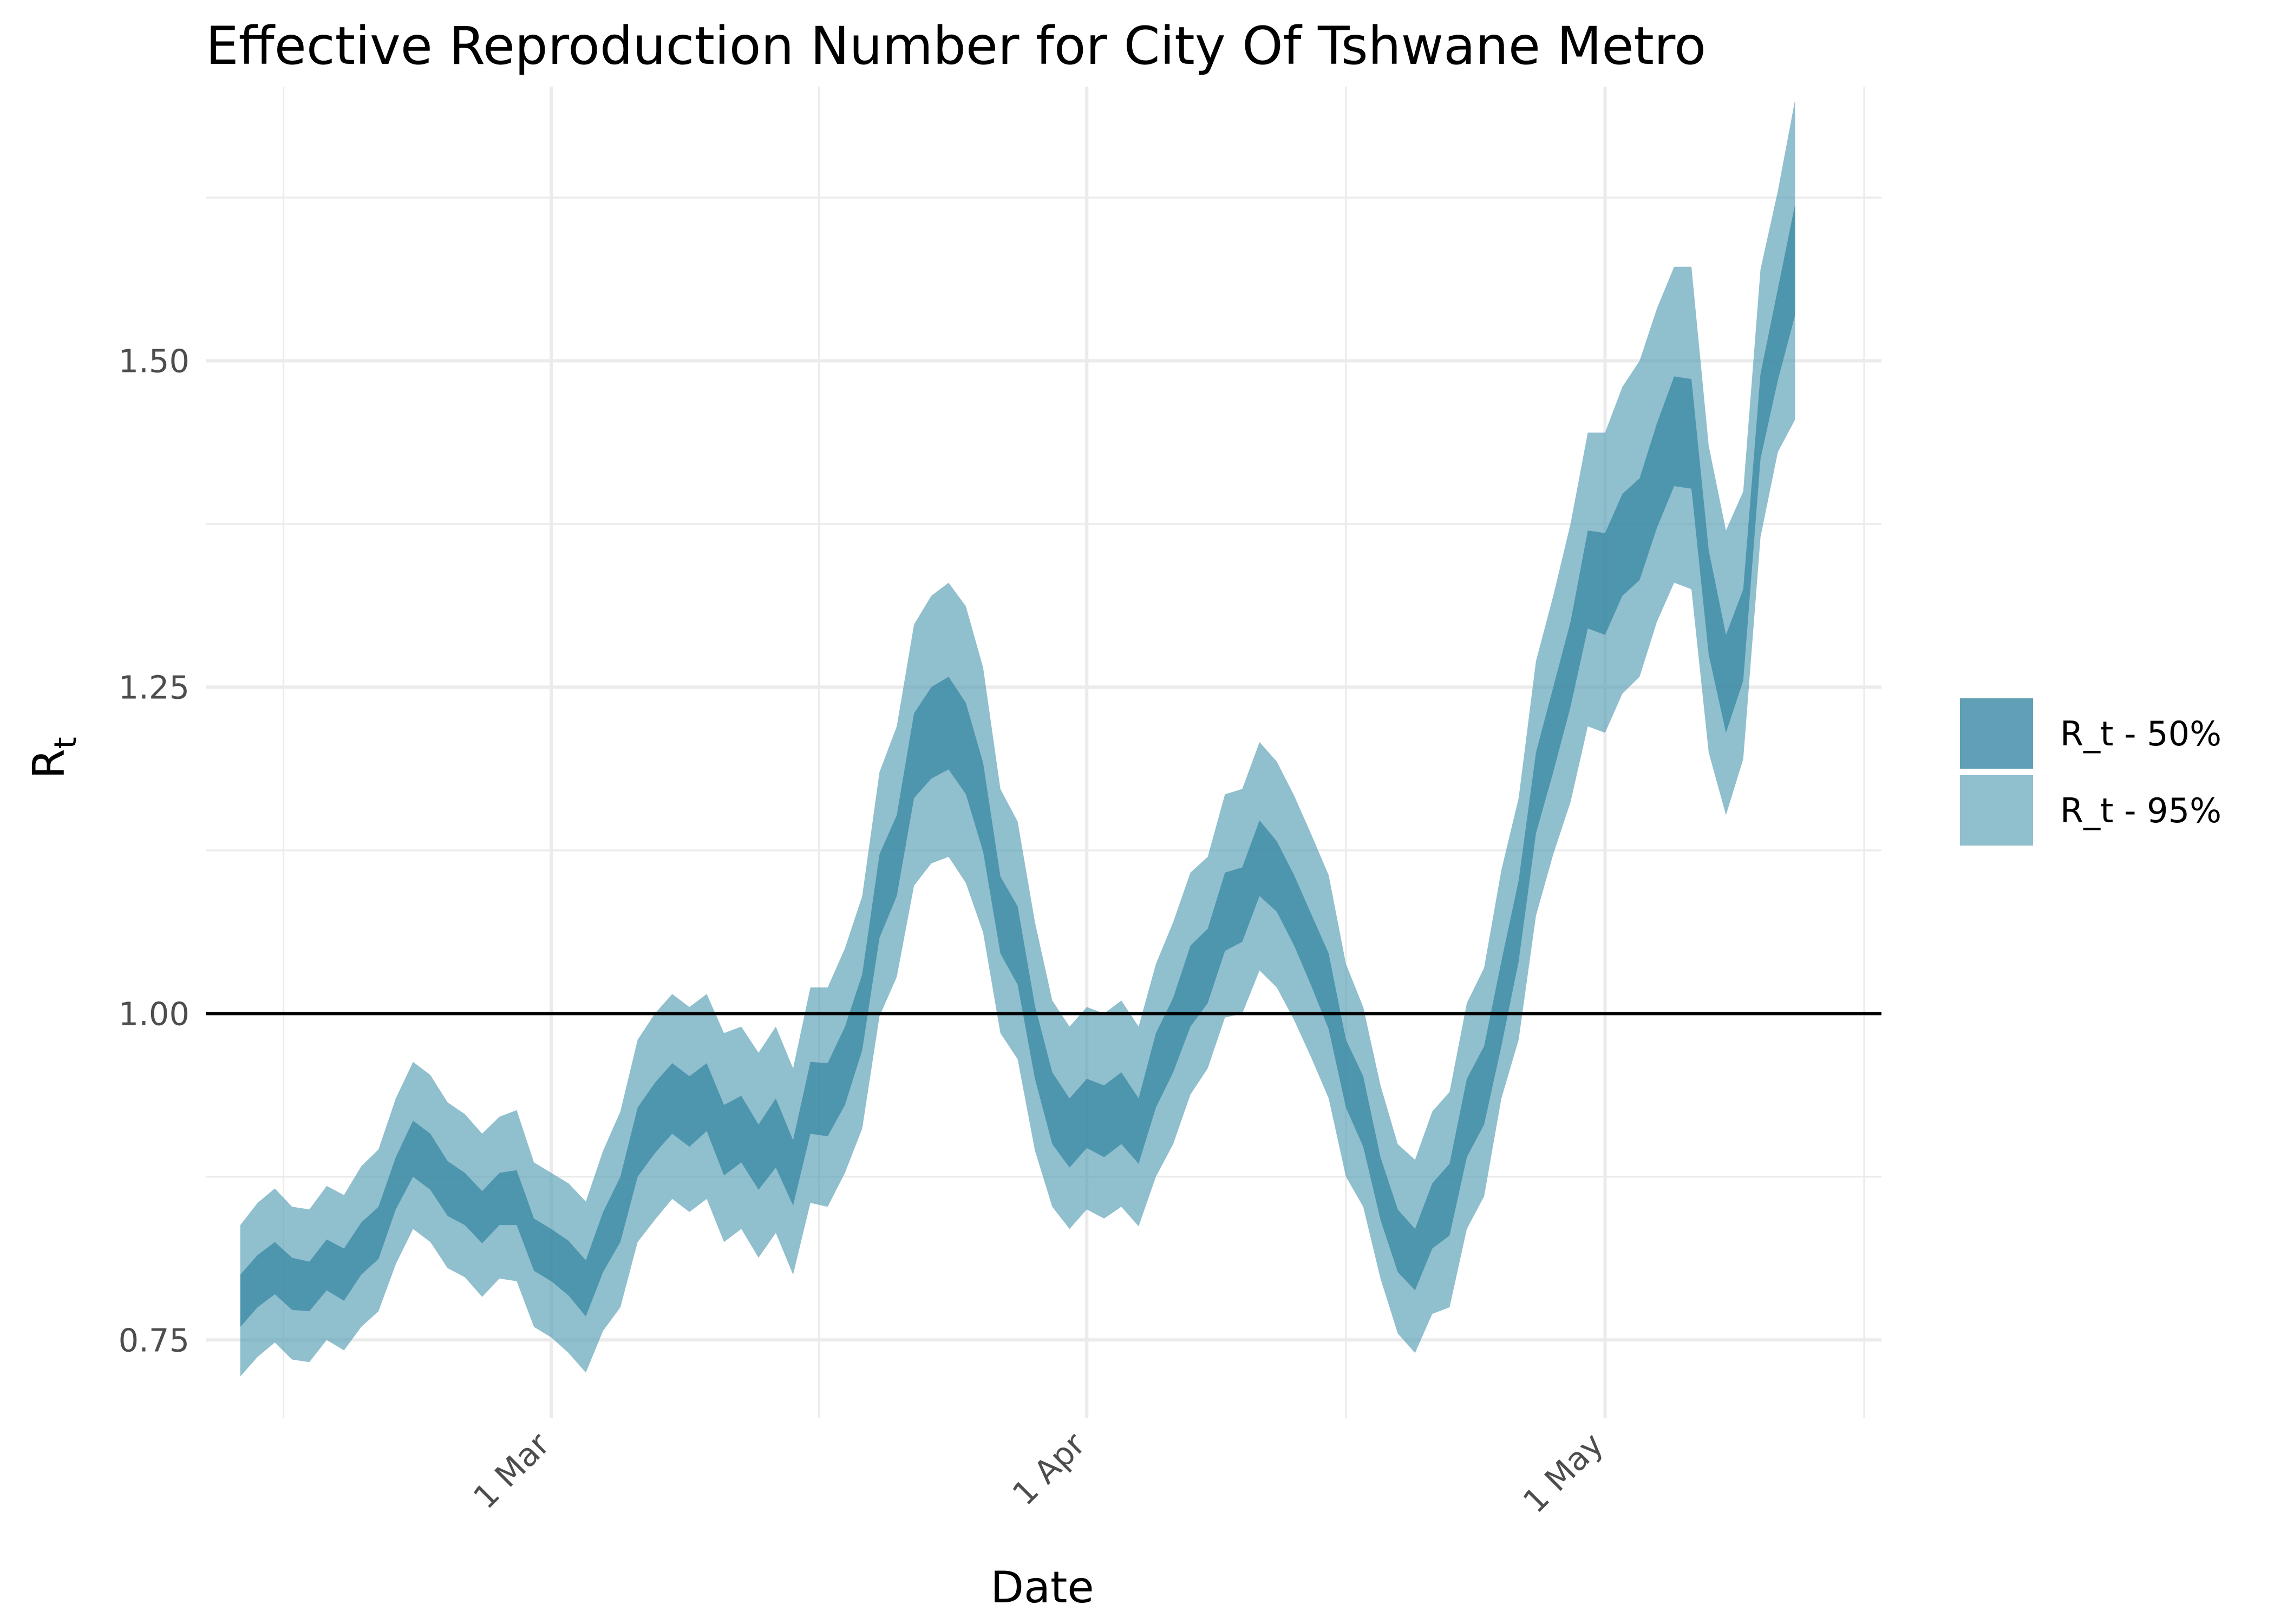  What do you see at coordinates (2091, 772) in the screenshot?
I see `legend: R_t - 50% R_t - 95%` at bounding box center [2091, 772].